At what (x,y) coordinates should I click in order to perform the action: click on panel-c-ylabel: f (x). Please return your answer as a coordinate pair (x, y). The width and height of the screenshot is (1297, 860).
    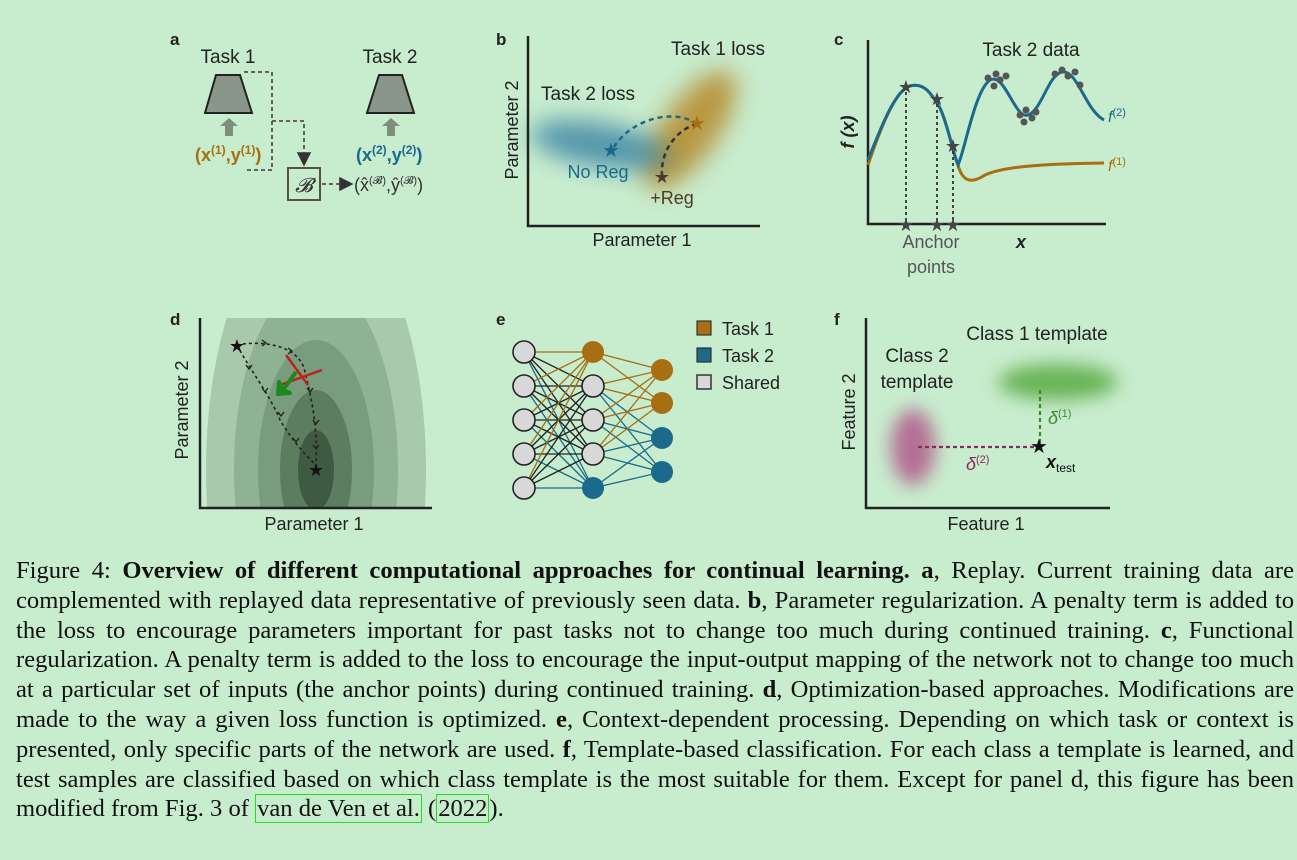
    Looking at the image, I should click on (848, 132).